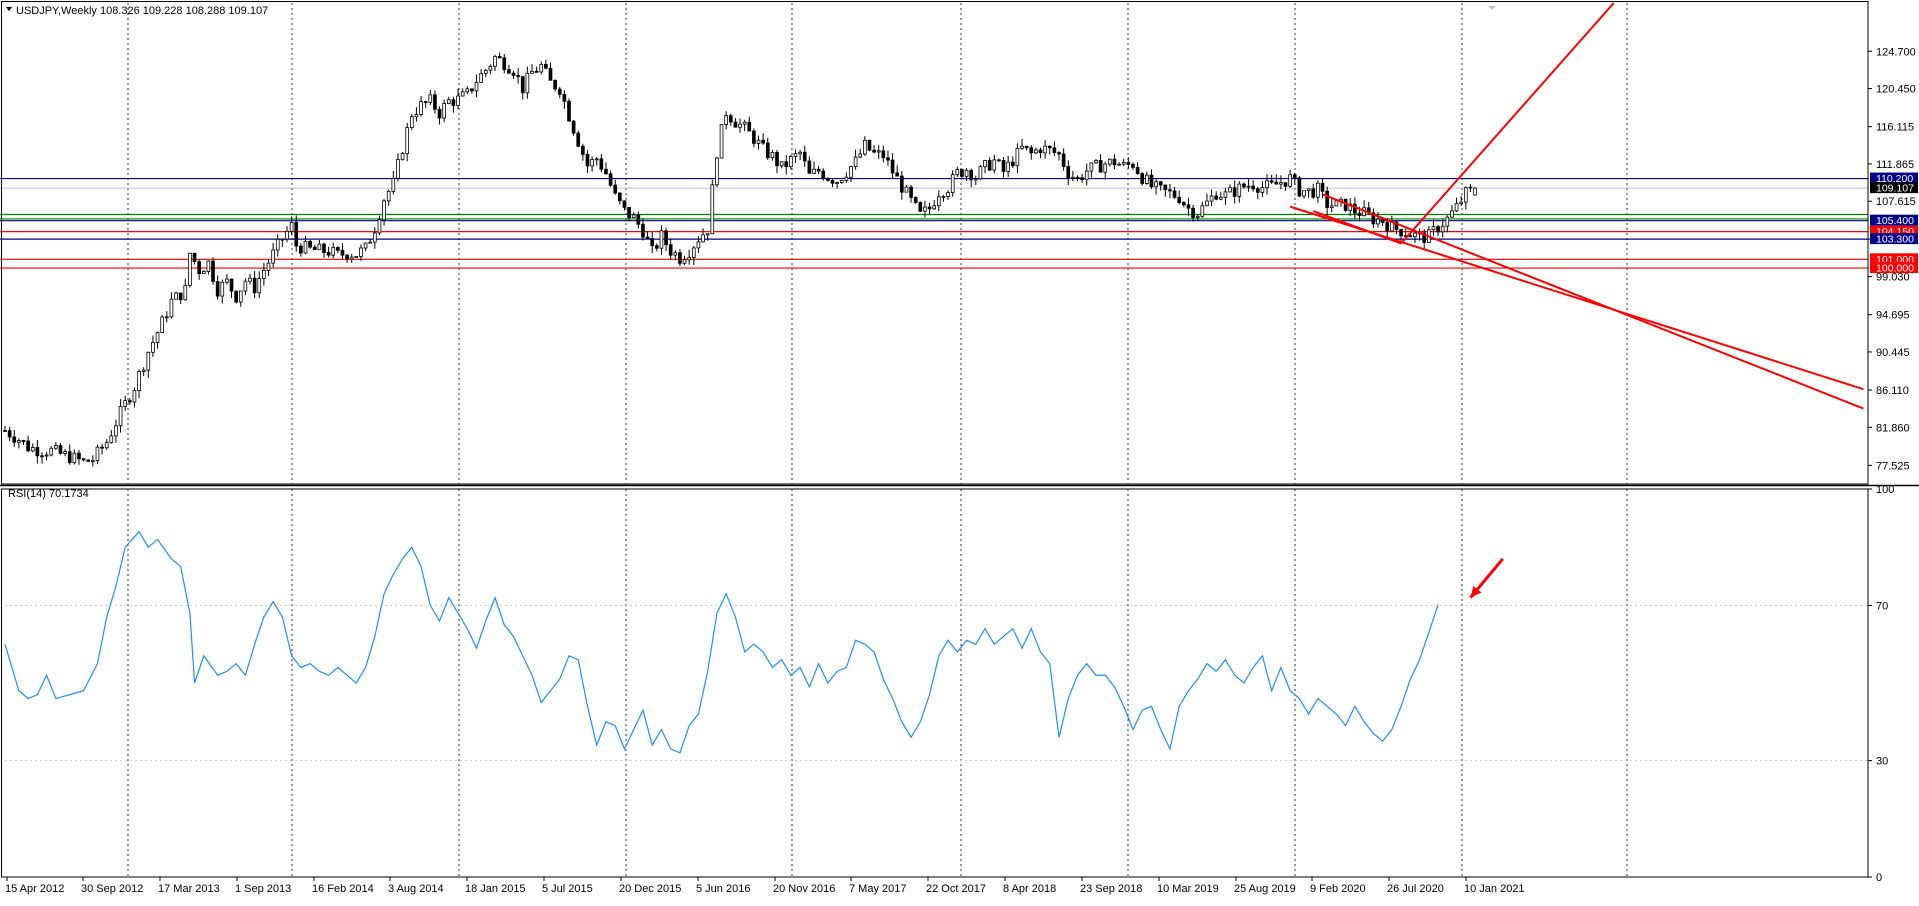  Describe the element at coordinates (1895, 240) in the screenshot. I see `level-label-text: 103.300` at that location.